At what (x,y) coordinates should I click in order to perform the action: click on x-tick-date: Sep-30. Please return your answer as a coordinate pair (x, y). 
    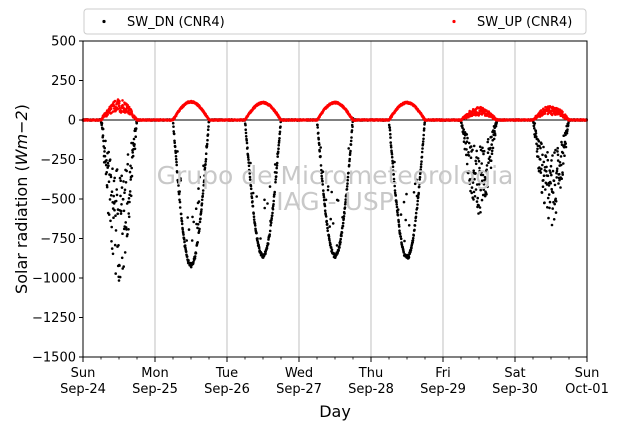
    Looking at the image, I should click on (515, 389).